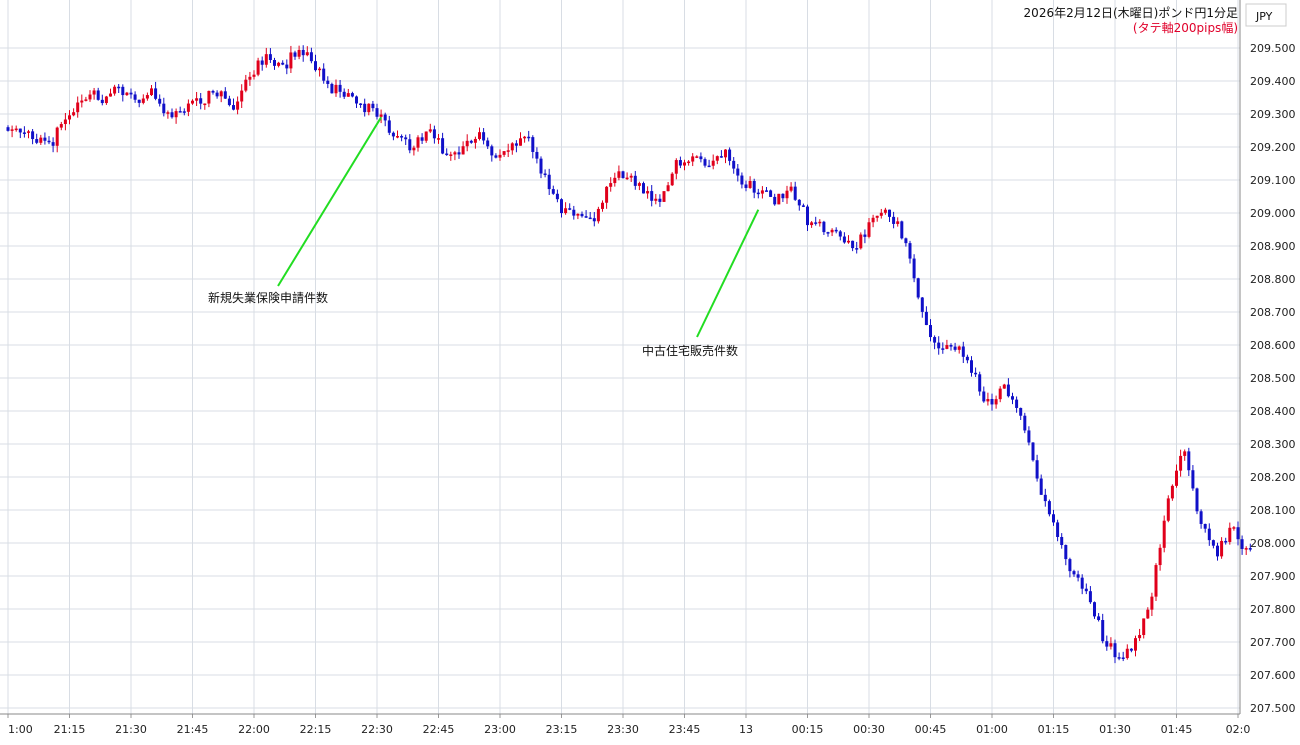 The image size is (1300, 745). Describe the element at coordinates (329, 201) in the screenshot. I see `annotation-line` at that location.